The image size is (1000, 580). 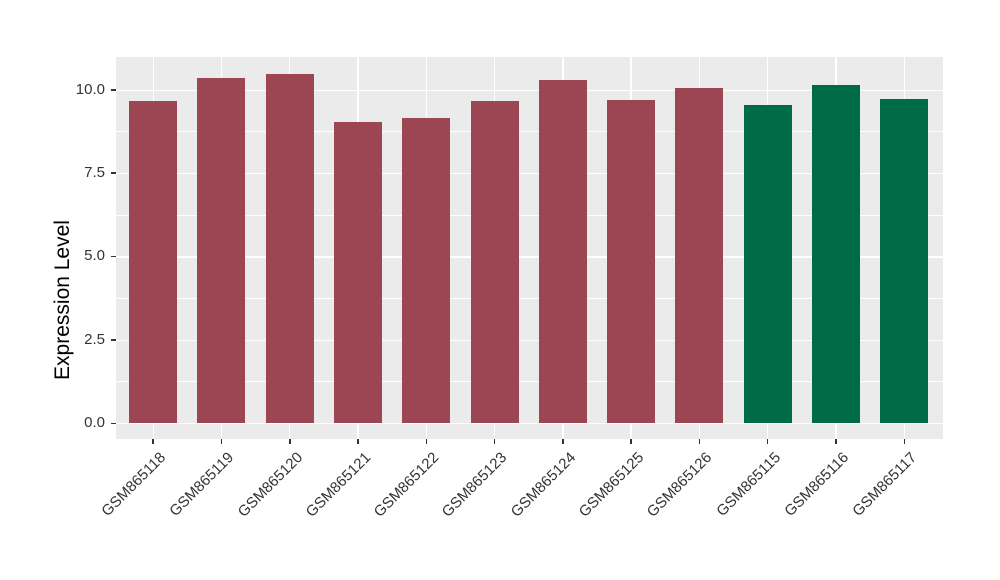 I want to click on y-axis-title: Expression Level, so click(x=62, y=300).